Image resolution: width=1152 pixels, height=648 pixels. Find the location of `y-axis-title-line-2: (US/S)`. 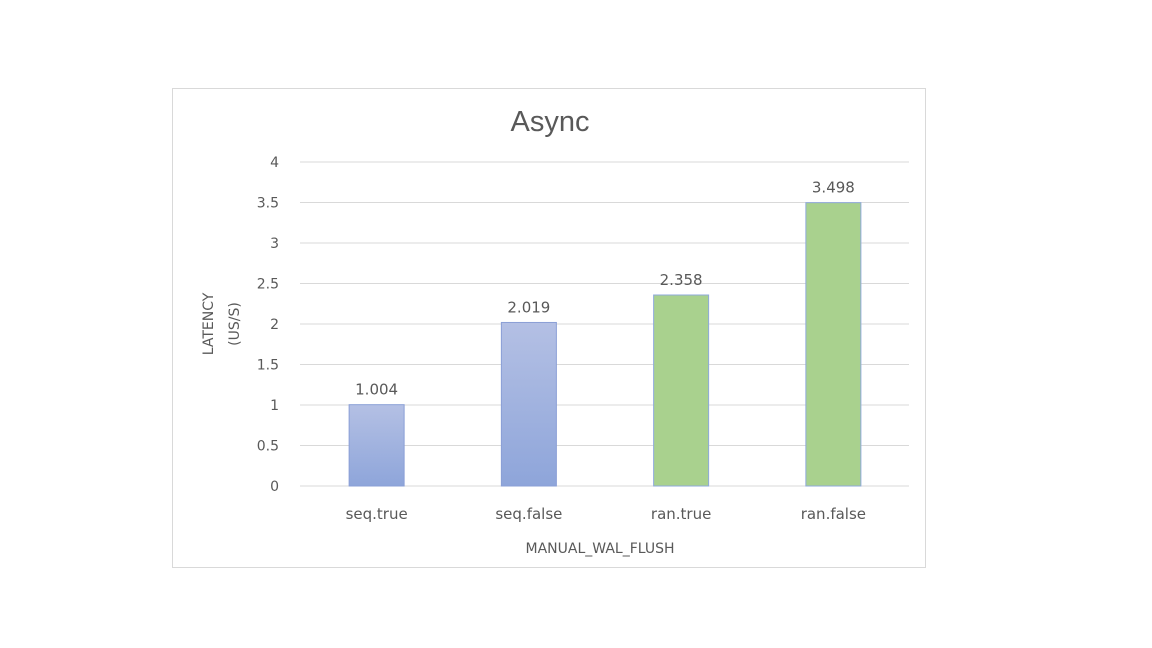

y-axis-title-line-2: (US/S) is located at coordinates (235, 324).